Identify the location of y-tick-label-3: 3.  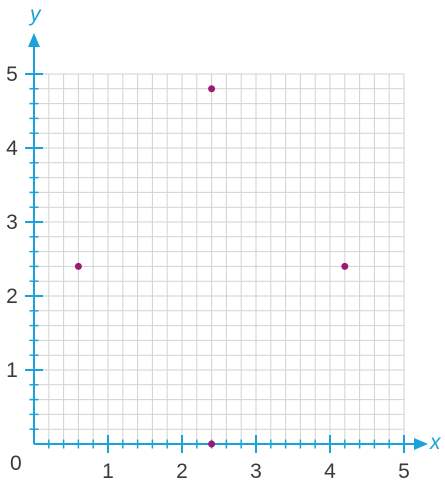
(12, 222).